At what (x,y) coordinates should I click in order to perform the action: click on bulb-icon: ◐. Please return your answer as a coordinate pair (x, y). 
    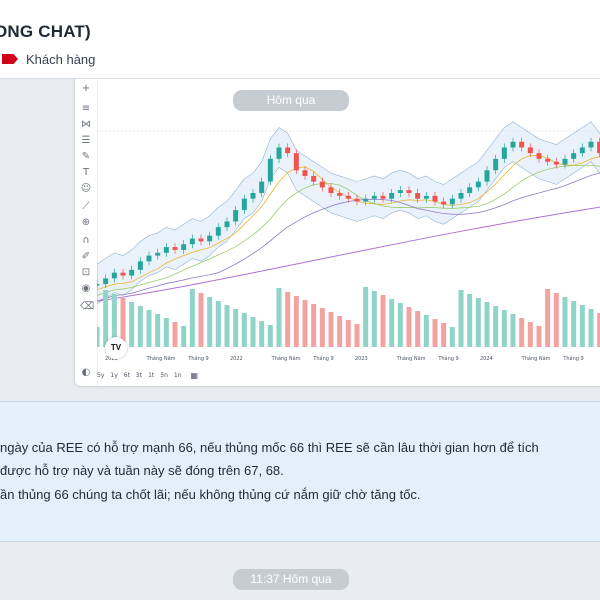
    Looking at the image, I should click on (86, 372).